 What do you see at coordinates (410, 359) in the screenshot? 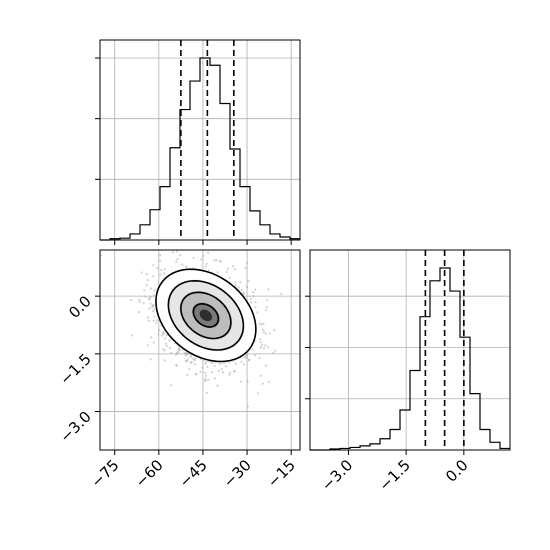
I see `y-marginal-step-line` at bounding box center [410, 359].